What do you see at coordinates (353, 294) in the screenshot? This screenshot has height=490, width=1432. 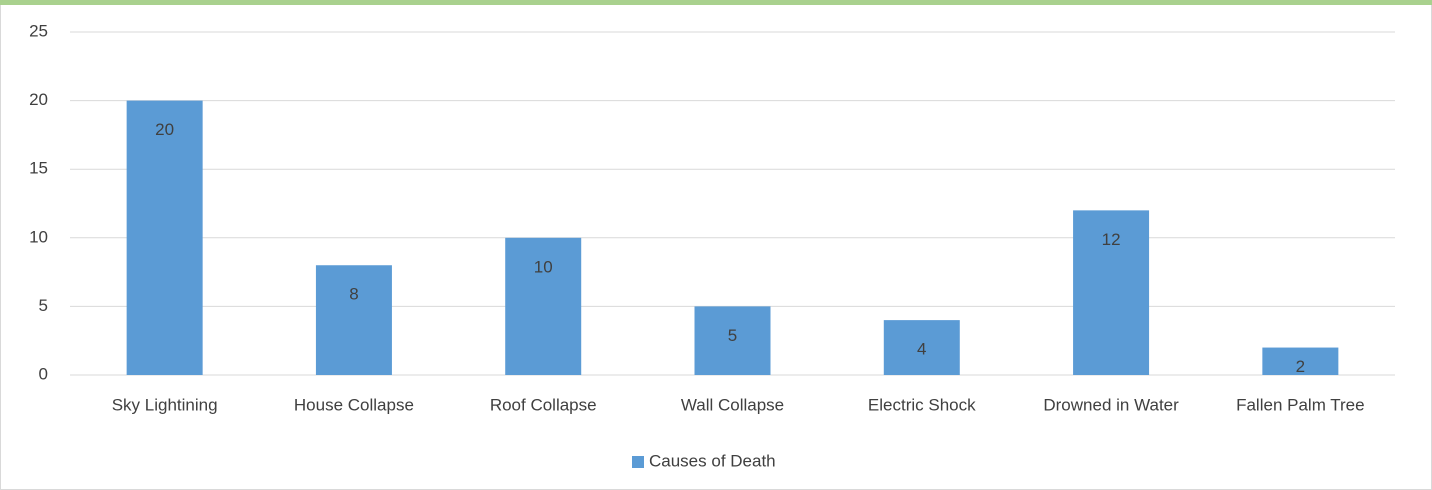 I see `data-label: 8` at bounding box center [353, 294].